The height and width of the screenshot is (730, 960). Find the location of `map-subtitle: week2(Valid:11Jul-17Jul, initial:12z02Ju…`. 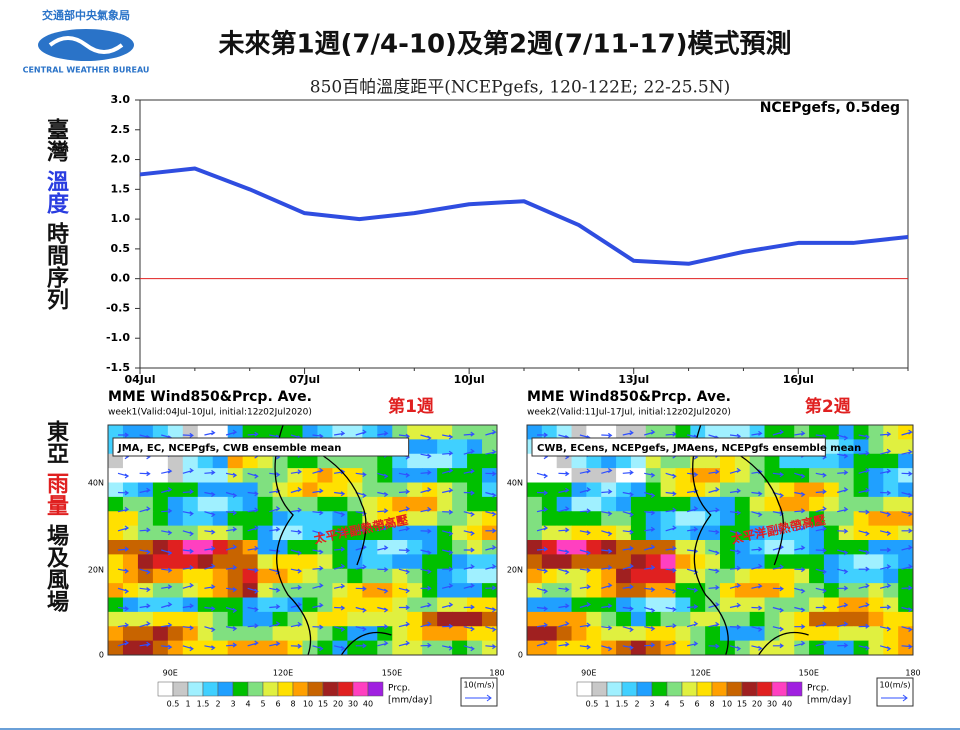

map-subtitle: week2(Valid:11Jul-17Jul, initial:12z02Ju… is located at coordinates (629, 413).